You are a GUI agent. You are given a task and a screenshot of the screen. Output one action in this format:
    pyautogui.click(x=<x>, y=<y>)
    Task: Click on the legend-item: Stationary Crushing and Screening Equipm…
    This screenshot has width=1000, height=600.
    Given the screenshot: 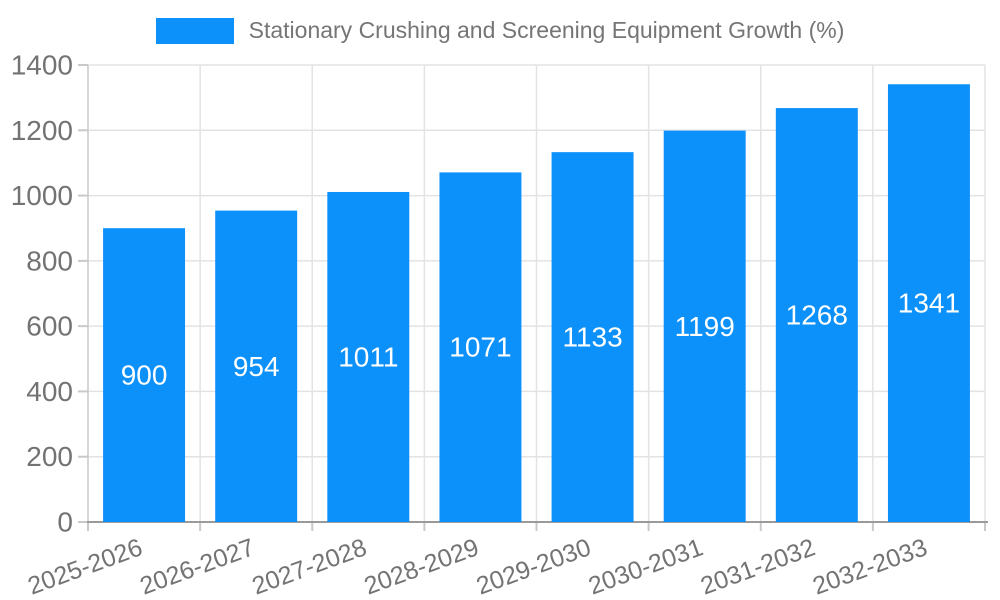 What is the action you would take?
    pyautogui.click(x=500, y=30)
    